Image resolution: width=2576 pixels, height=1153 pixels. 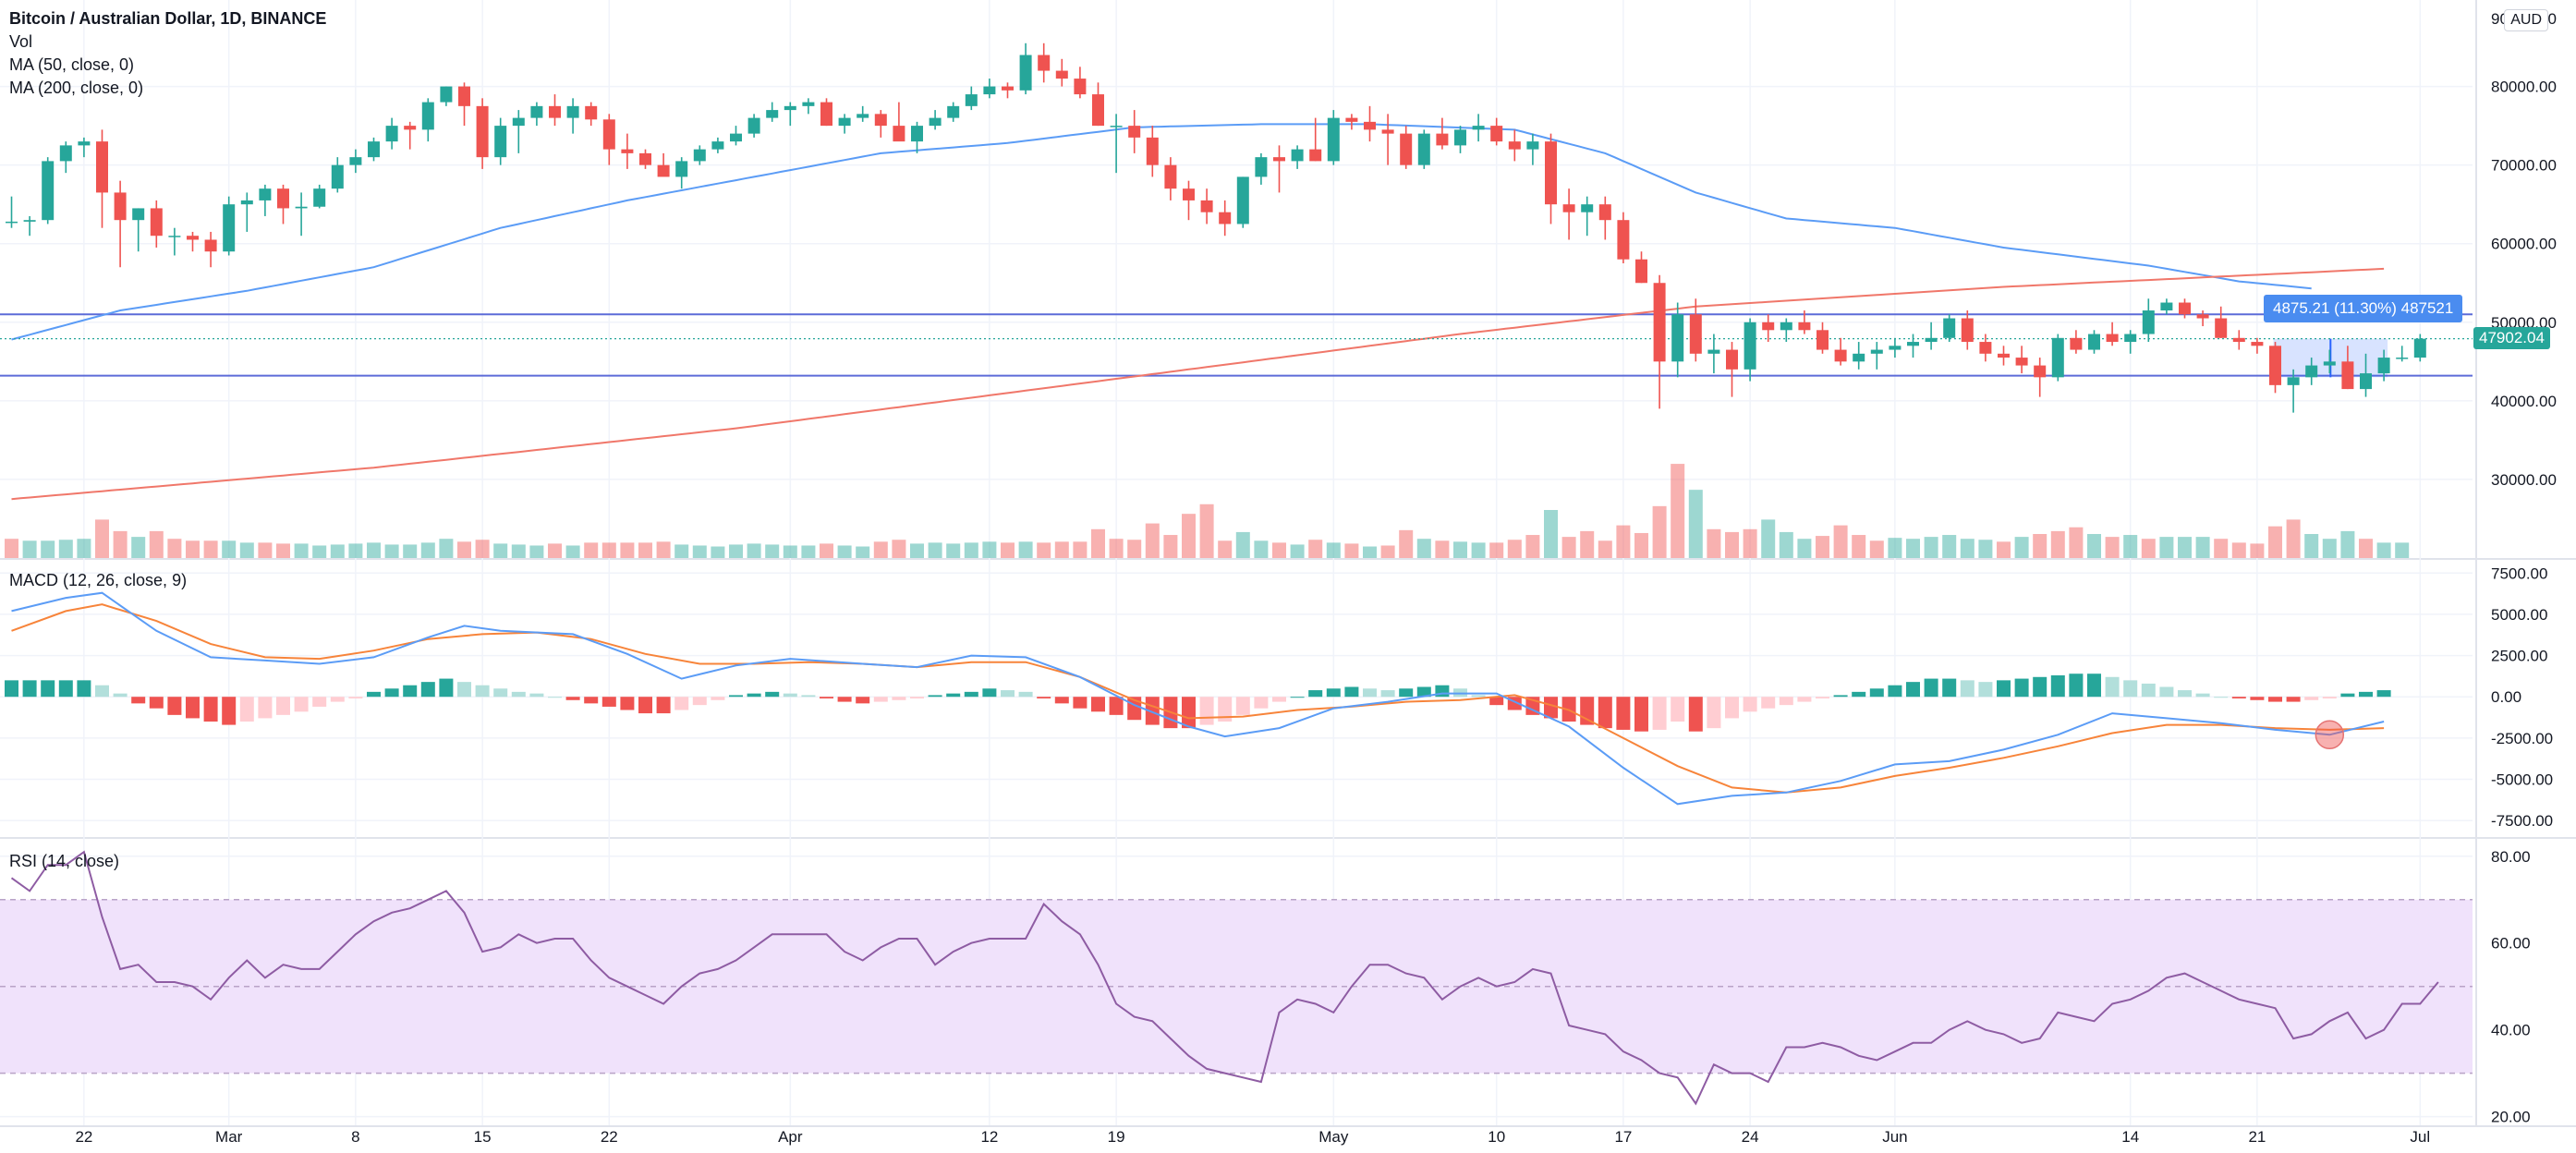 What do you see at coordinates (1496, 1137) in the screenshot?
I see `time-tick-label: 10` at bounding box center [1496, 1137].